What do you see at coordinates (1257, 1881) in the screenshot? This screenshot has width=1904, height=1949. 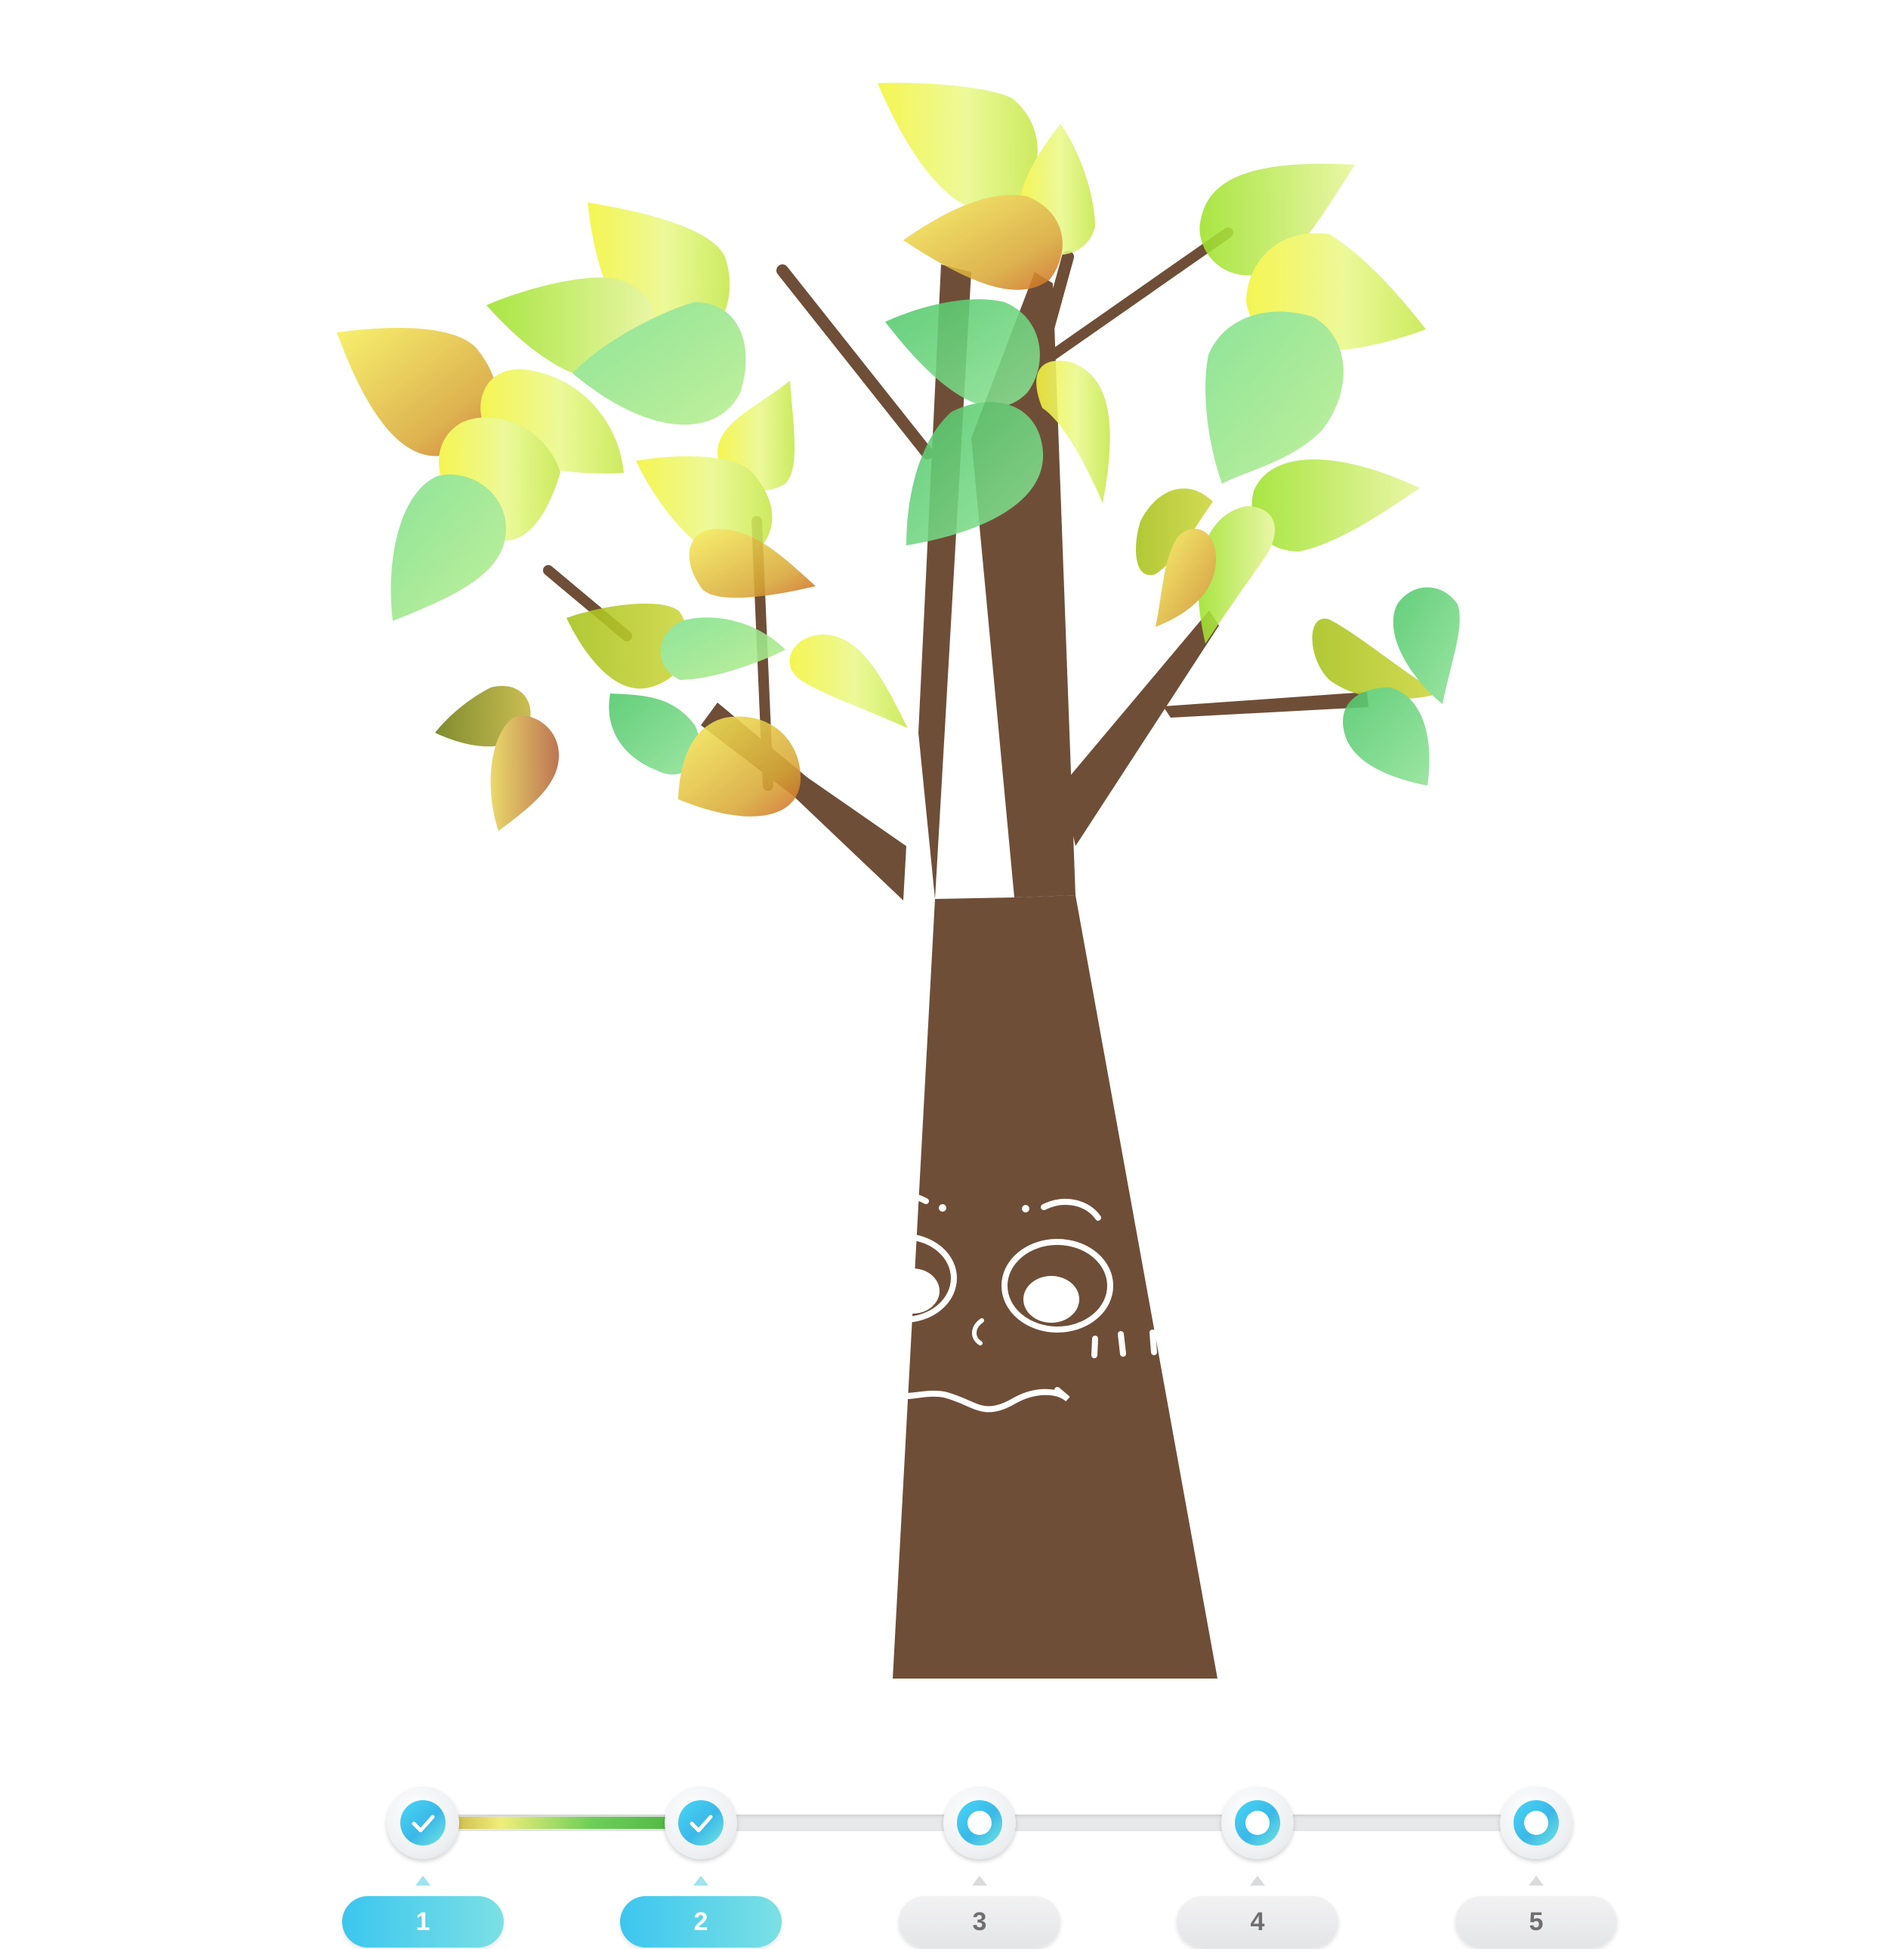 I see `step-4-caret` at bounding box center [1257, 1881].